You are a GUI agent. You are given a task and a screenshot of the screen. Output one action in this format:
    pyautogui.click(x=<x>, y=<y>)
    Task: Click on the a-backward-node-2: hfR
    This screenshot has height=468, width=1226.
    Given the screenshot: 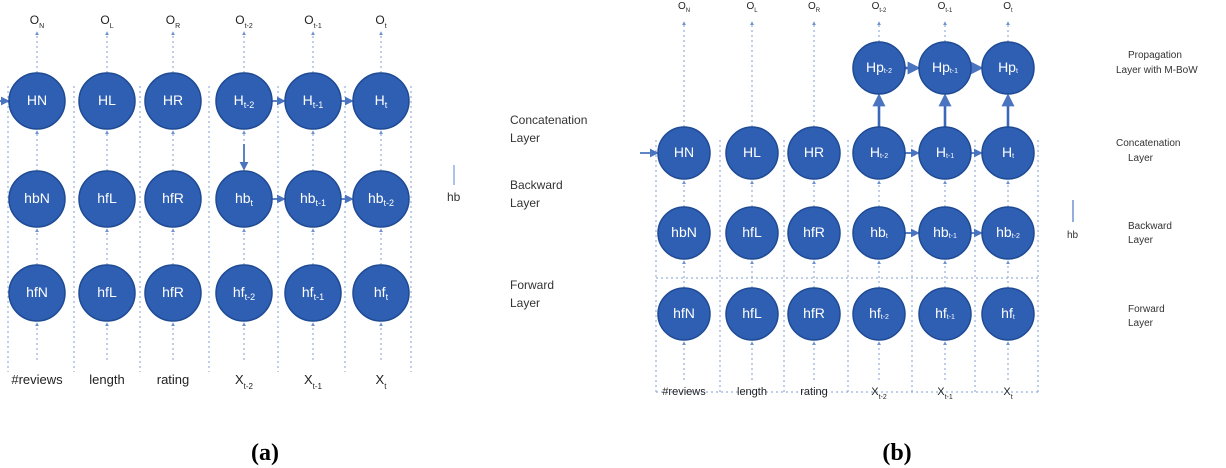 What is the action you would take?
    pyautogui.click(x=173, y=199)
    